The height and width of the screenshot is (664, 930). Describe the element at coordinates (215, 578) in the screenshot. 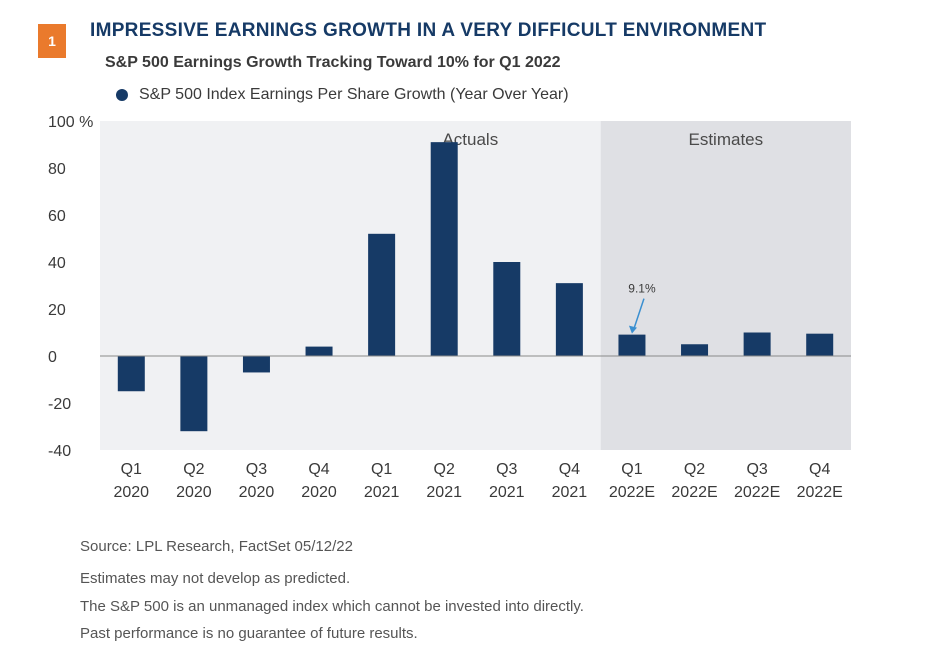

I see `disclaimer-estimates: Estimates may not develop as predicted.` at that location.